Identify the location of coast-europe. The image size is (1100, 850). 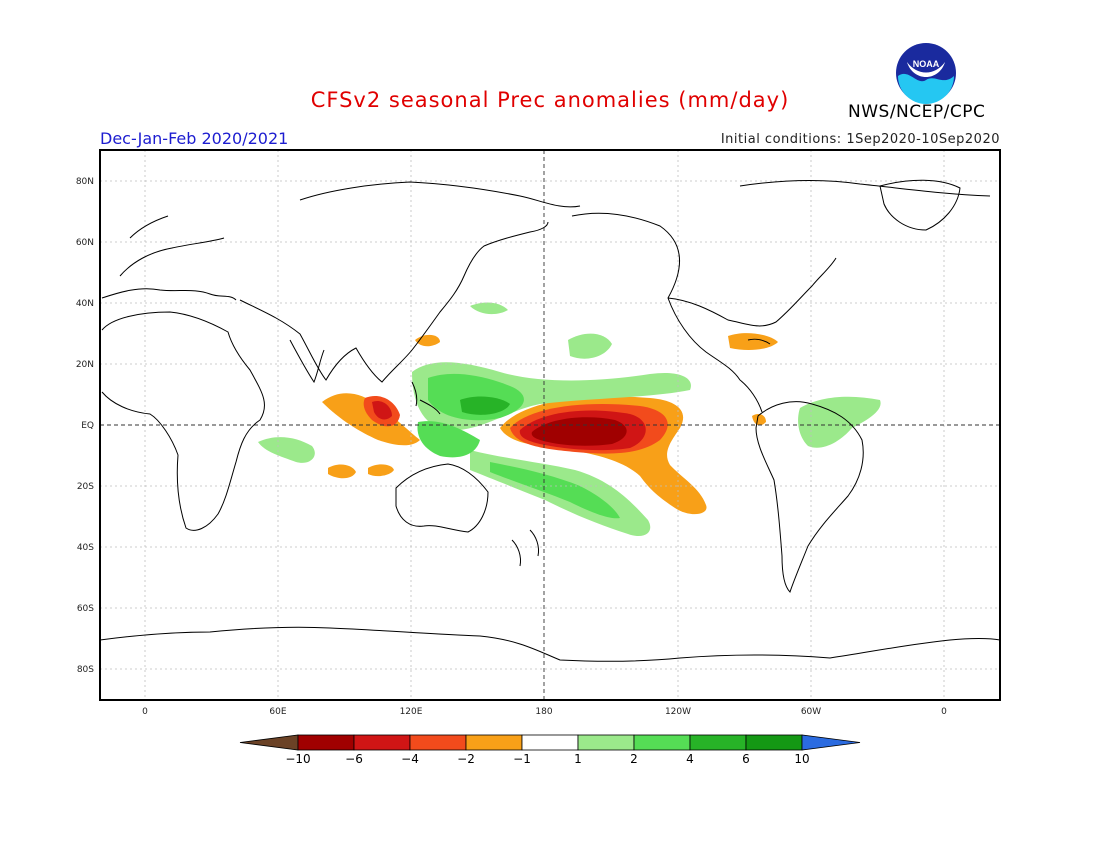
(169, 258).